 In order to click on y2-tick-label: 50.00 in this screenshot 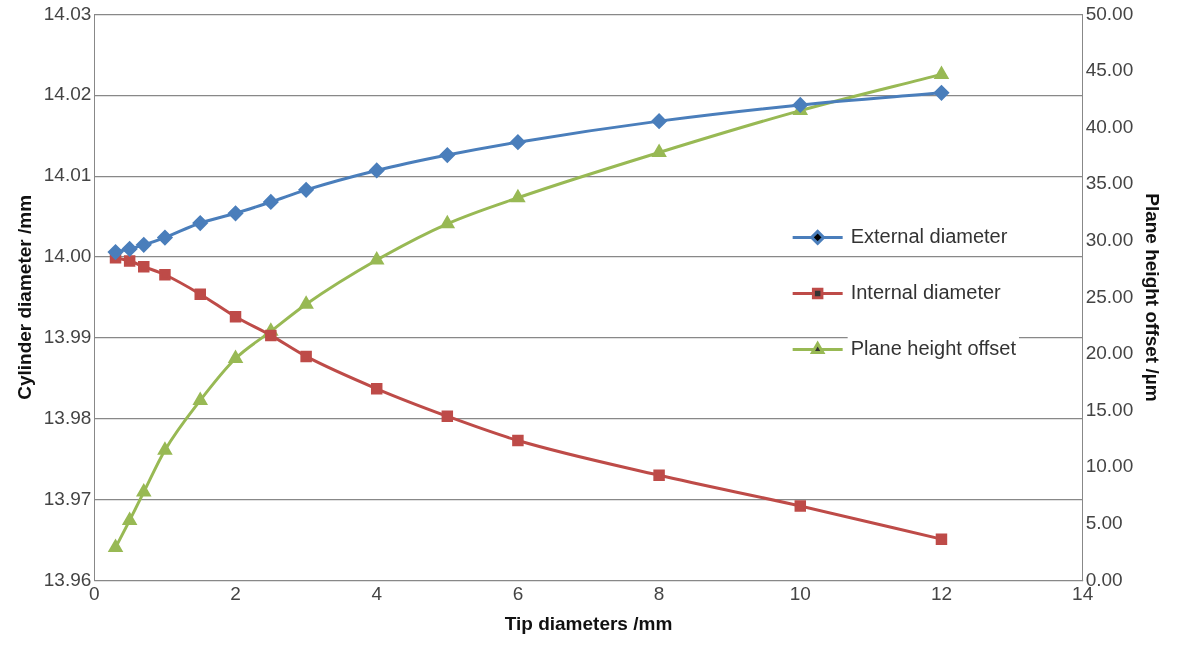, I will do `click(1109, 13)`.